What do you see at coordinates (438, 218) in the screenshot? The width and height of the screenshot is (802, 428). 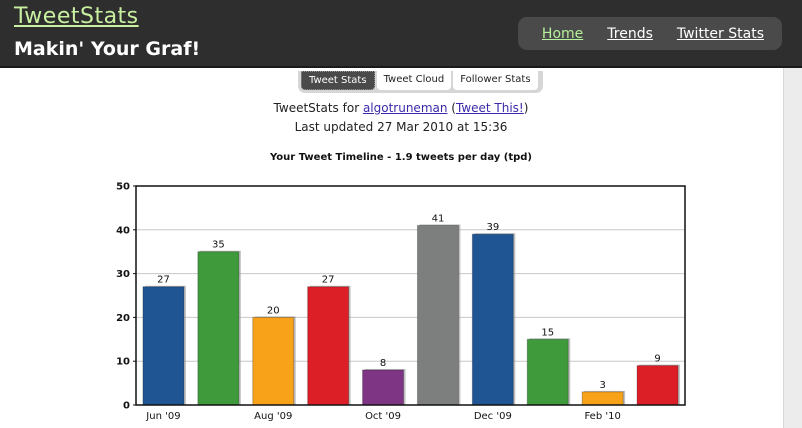 I see `bar-value-label: 41` at bounding box center [438, 218].